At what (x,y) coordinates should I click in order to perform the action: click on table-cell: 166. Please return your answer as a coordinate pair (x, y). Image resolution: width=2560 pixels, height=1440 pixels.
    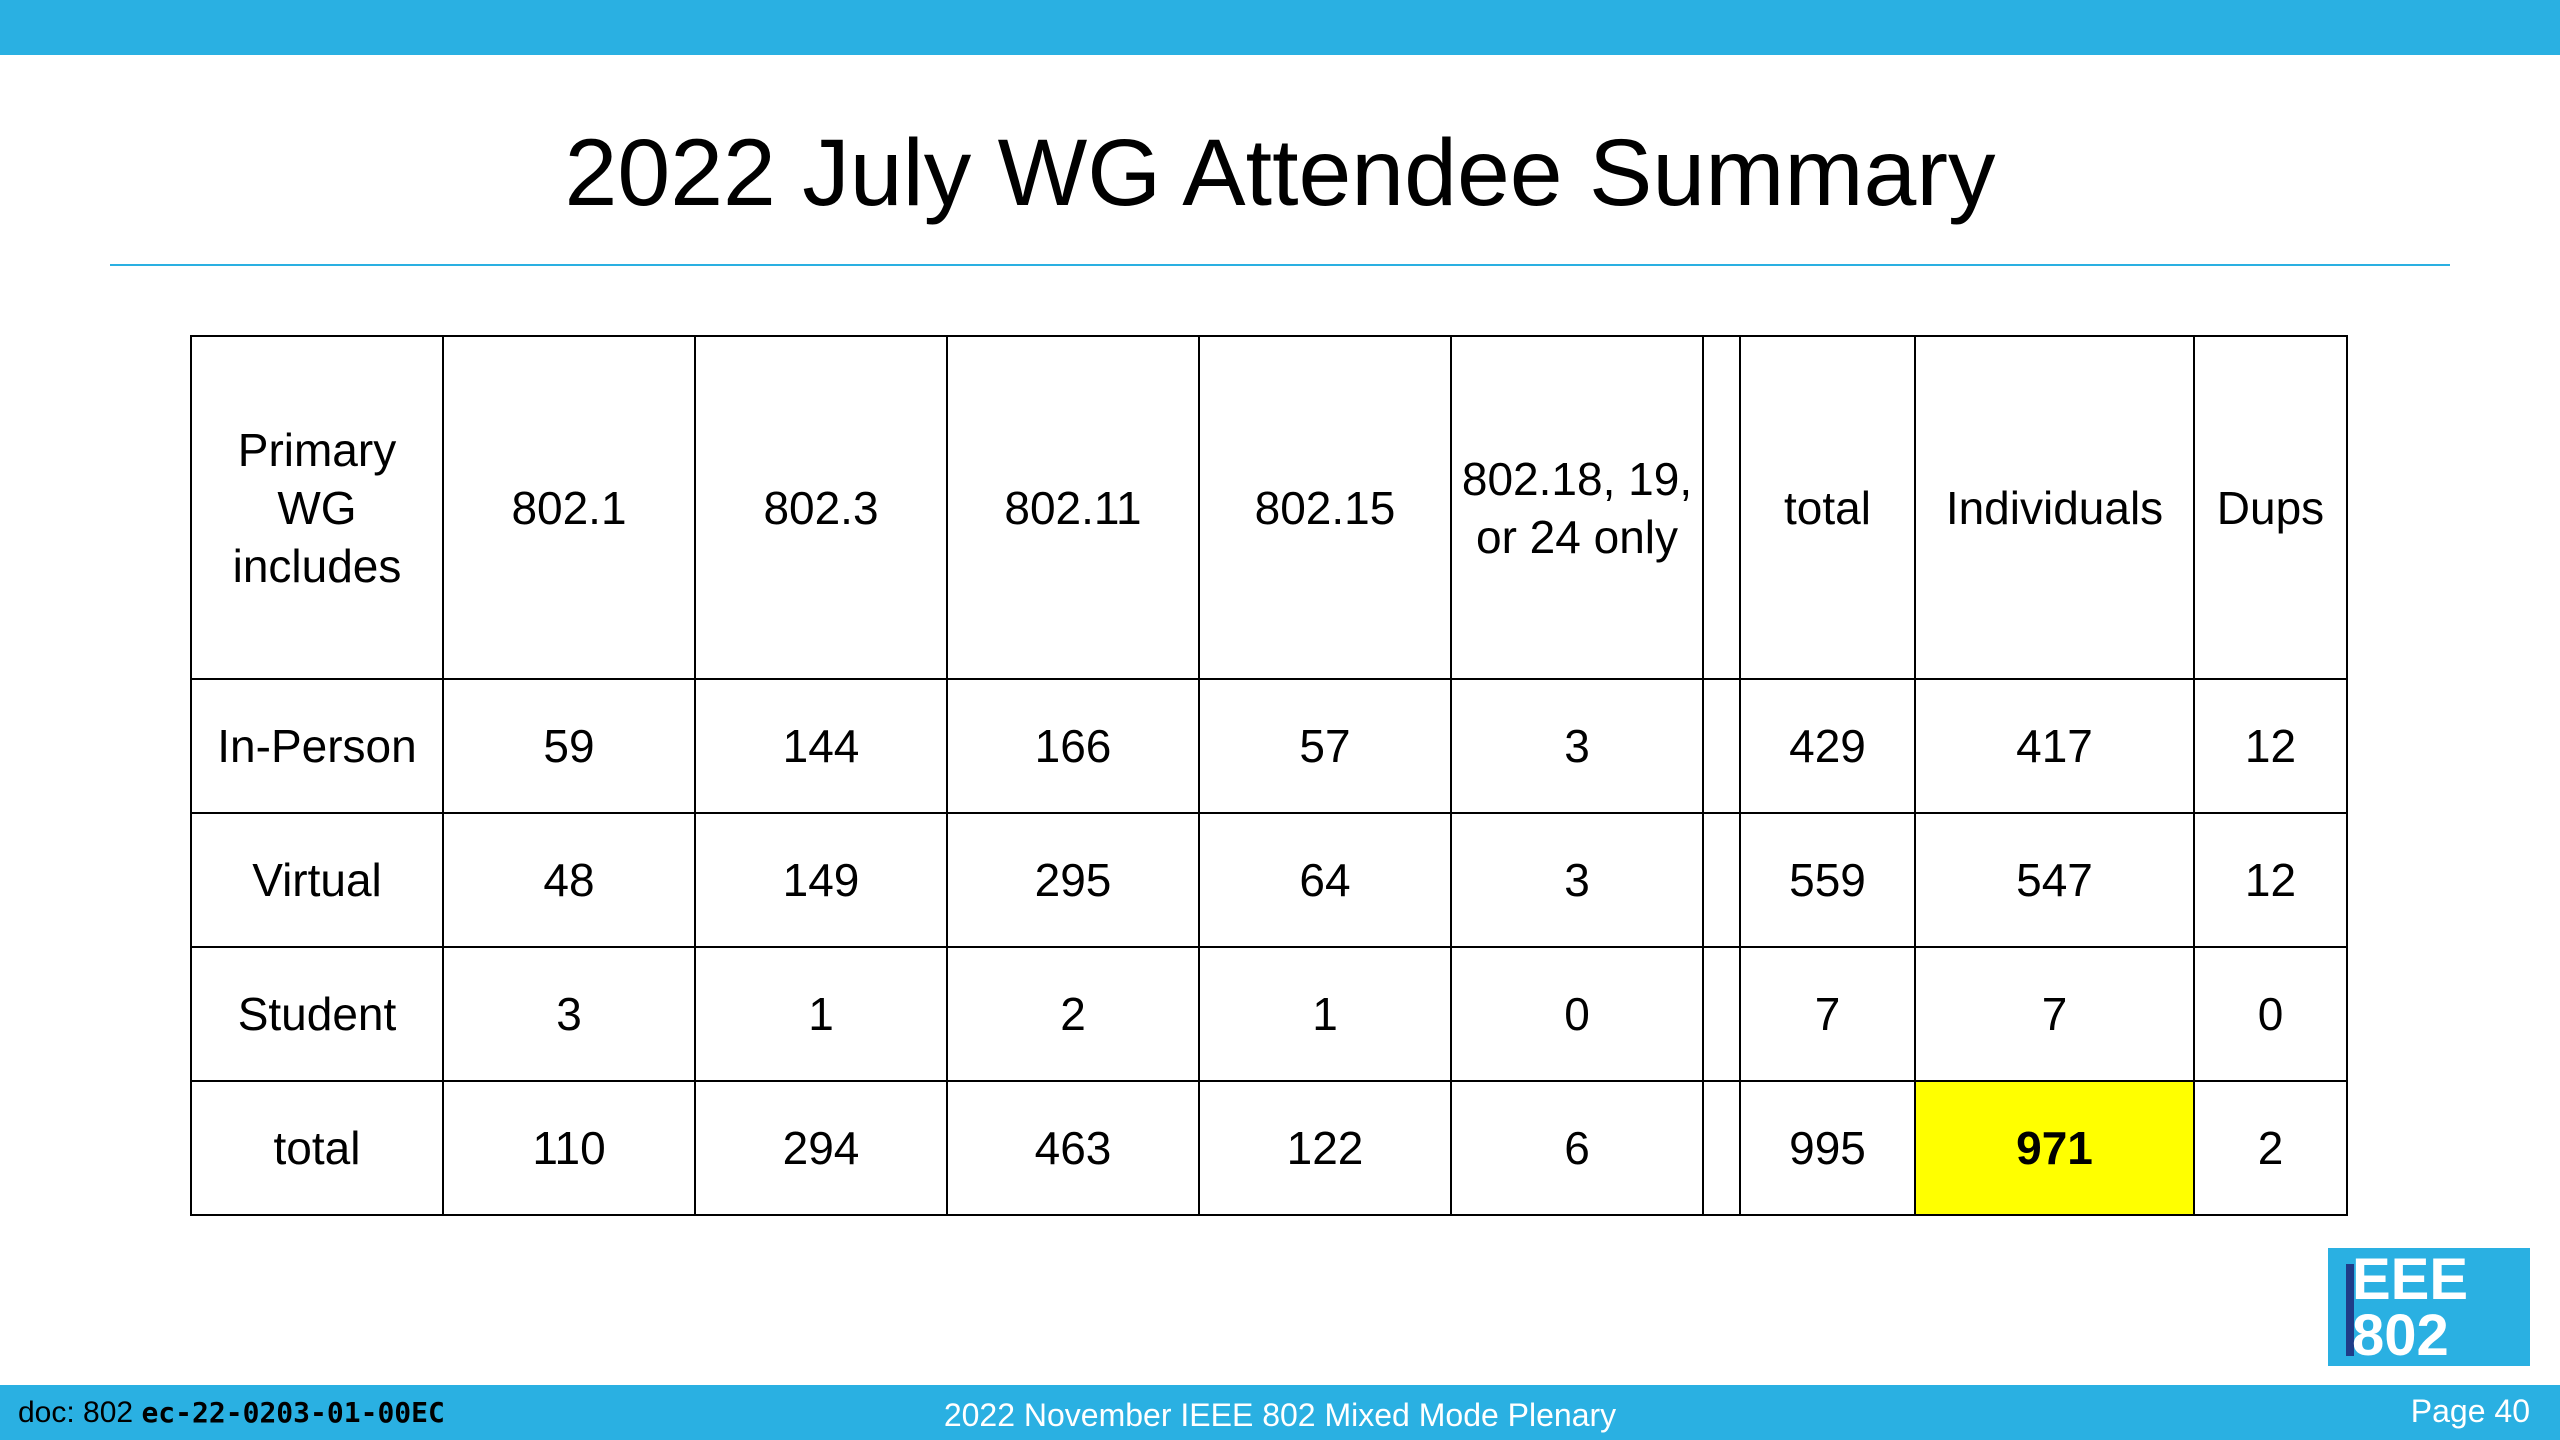
    Looking at the image, I should click on (1073, 746).